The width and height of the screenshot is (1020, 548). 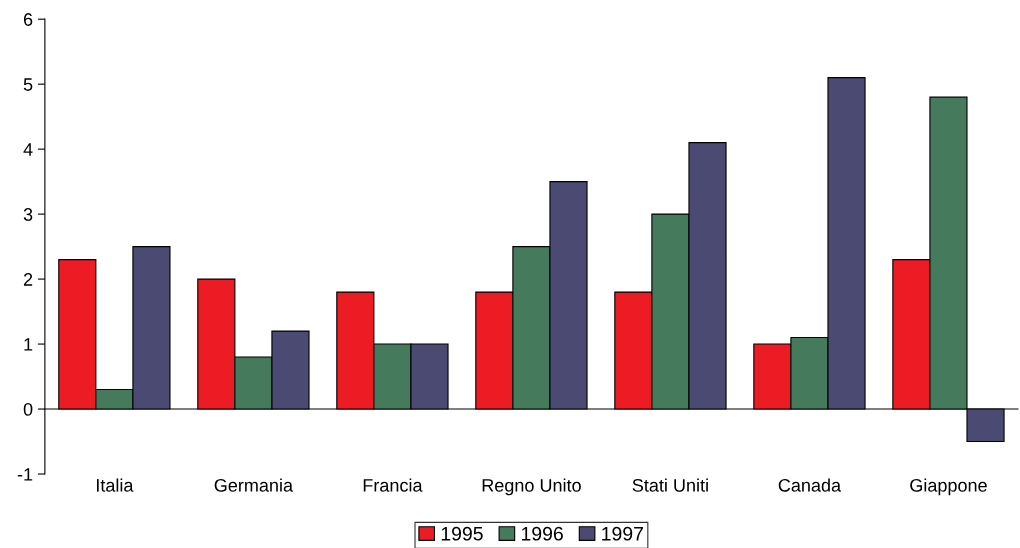 What do you see at coordinates (28, 214) in the screenshot?
I see `y-tick-label: 3` at bounding box center [28, 214].